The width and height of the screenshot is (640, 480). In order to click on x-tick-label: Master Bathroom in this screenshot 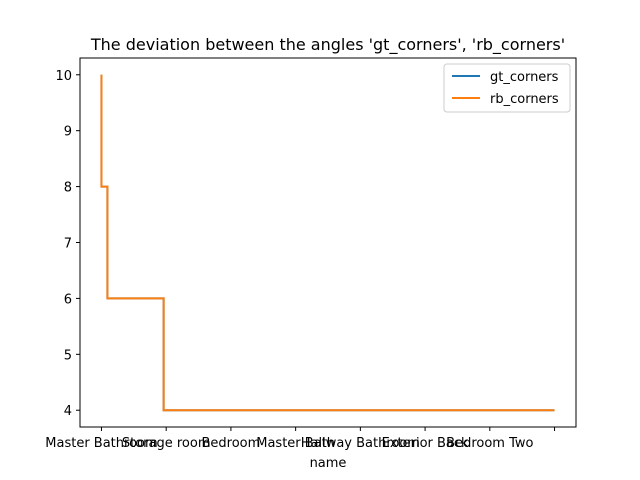, I will do `click(101, 443)`.